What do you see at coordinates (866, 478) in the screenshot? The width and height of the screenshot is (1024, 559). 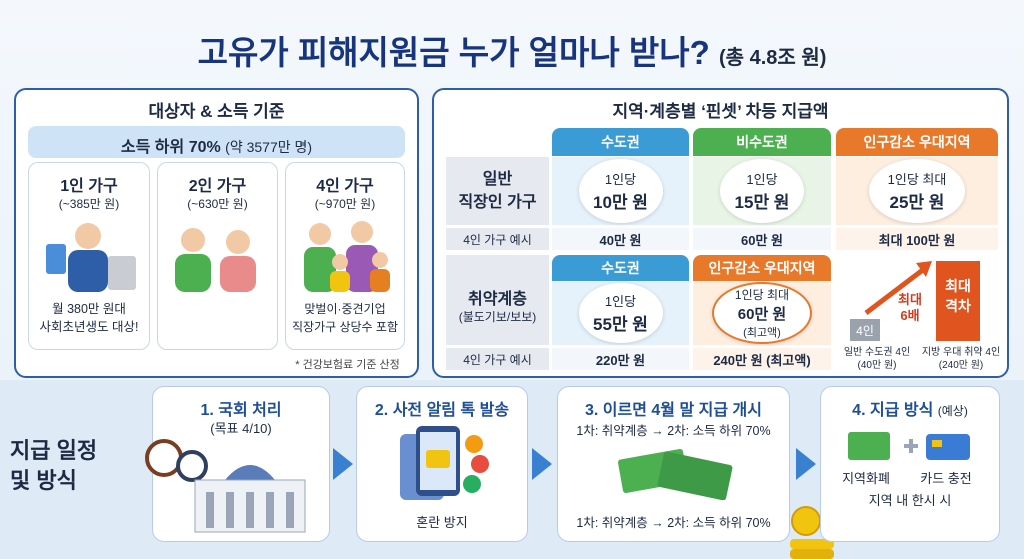 I see `payment-option: 지역화폐` at bounding box center [866, 478].